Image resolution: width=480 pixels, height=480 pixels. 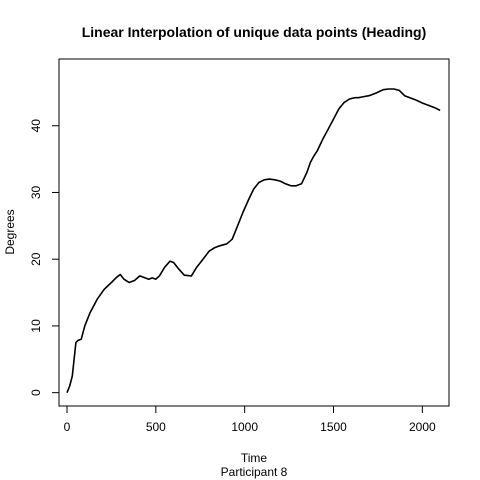 What do you see at coordinates (36, 392) in the screenshot?
I see `y-tick-label: 0` at bounding box center [36, 392].